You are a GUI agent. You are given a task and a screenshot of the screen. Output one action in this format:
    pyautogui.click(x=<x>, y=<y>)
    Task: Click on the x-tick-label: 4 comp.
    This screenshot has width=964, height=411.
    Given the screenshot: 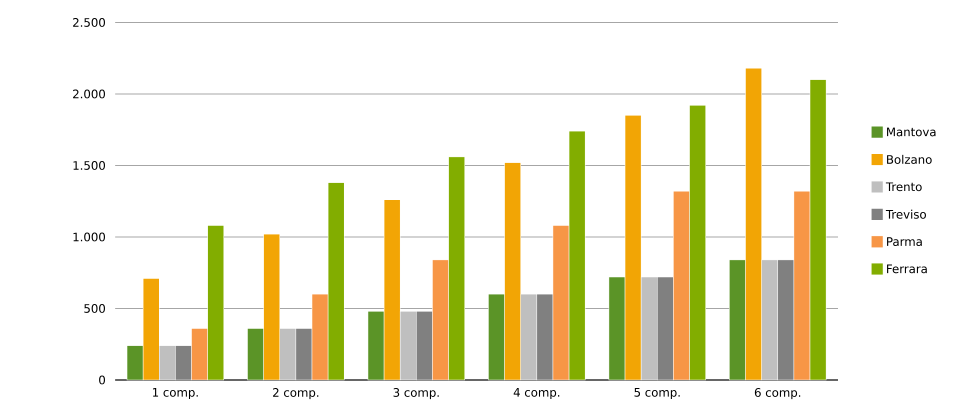 What is the action you would take?
    pyautogui.click(x=537, y=393)
    